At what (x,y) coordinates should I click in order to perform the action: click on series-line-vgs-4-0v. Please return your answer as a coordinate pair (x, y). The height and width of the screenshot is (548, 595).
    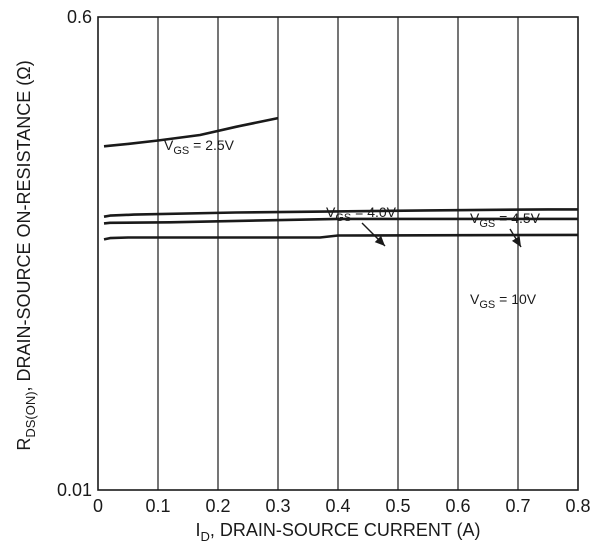
    Looking at the image, I should click on (340, 221).